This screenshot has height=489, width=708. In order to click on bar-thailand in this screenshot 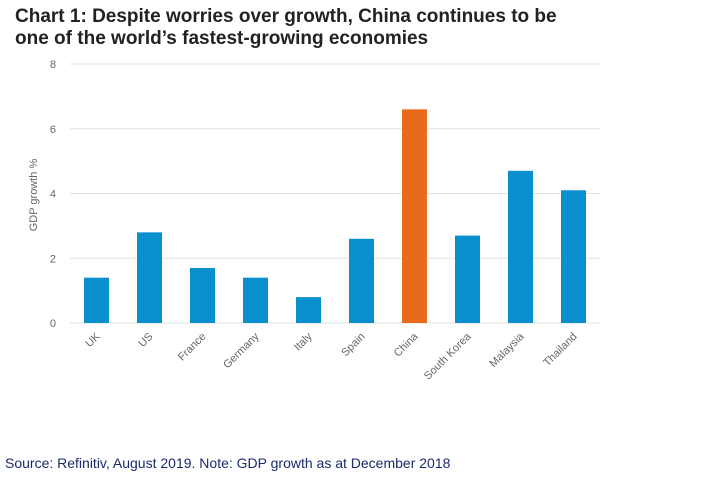, I will do `click(573, 256)`.